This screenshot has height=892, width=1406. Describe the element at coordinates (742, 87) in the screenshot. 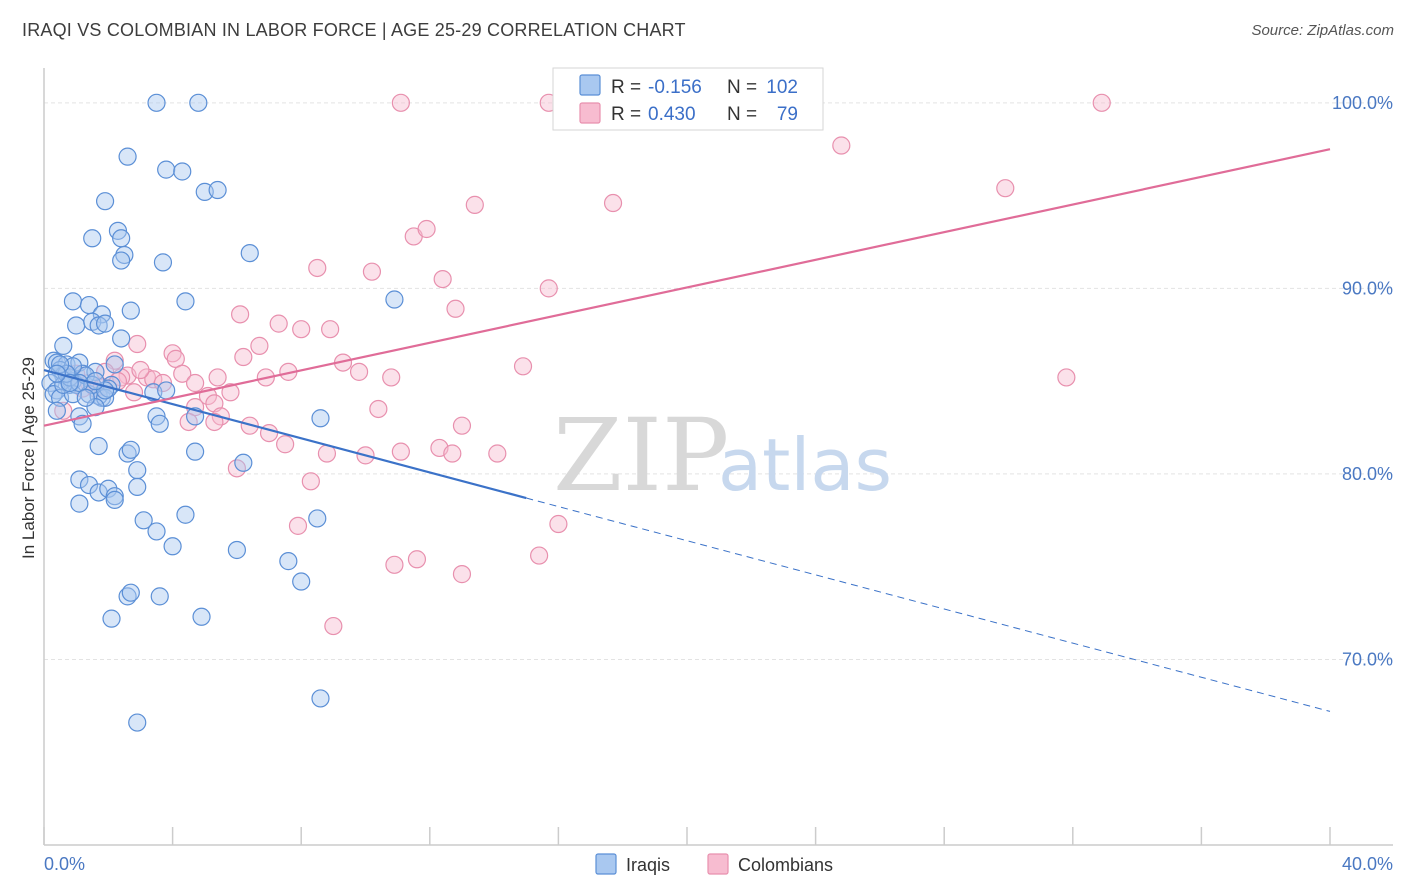

I see `legend-n-label-iraqi: N =` at that location.